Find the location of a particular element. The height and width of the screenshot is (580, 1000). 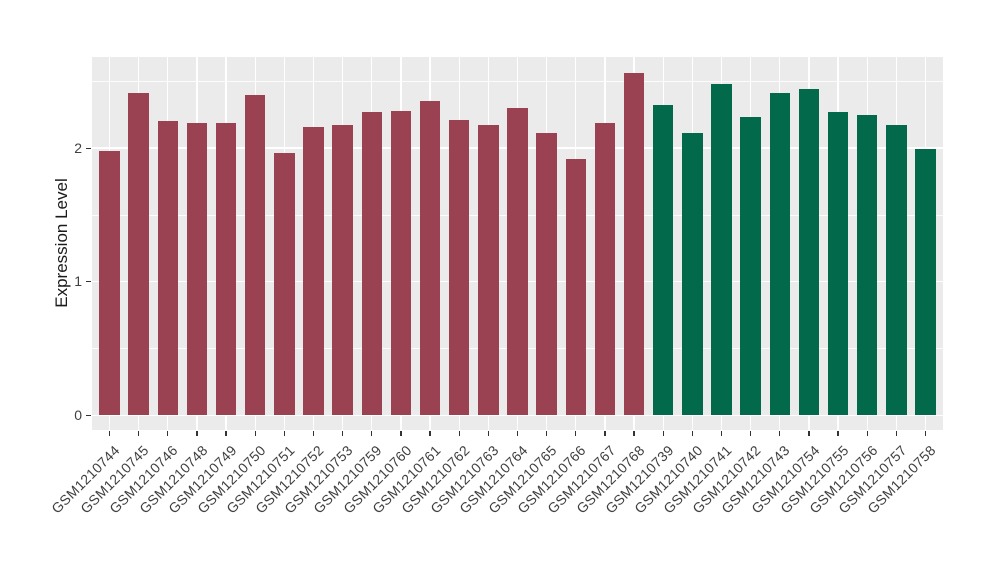

y-tick-label: 2 is located at coordinates (78, 147).